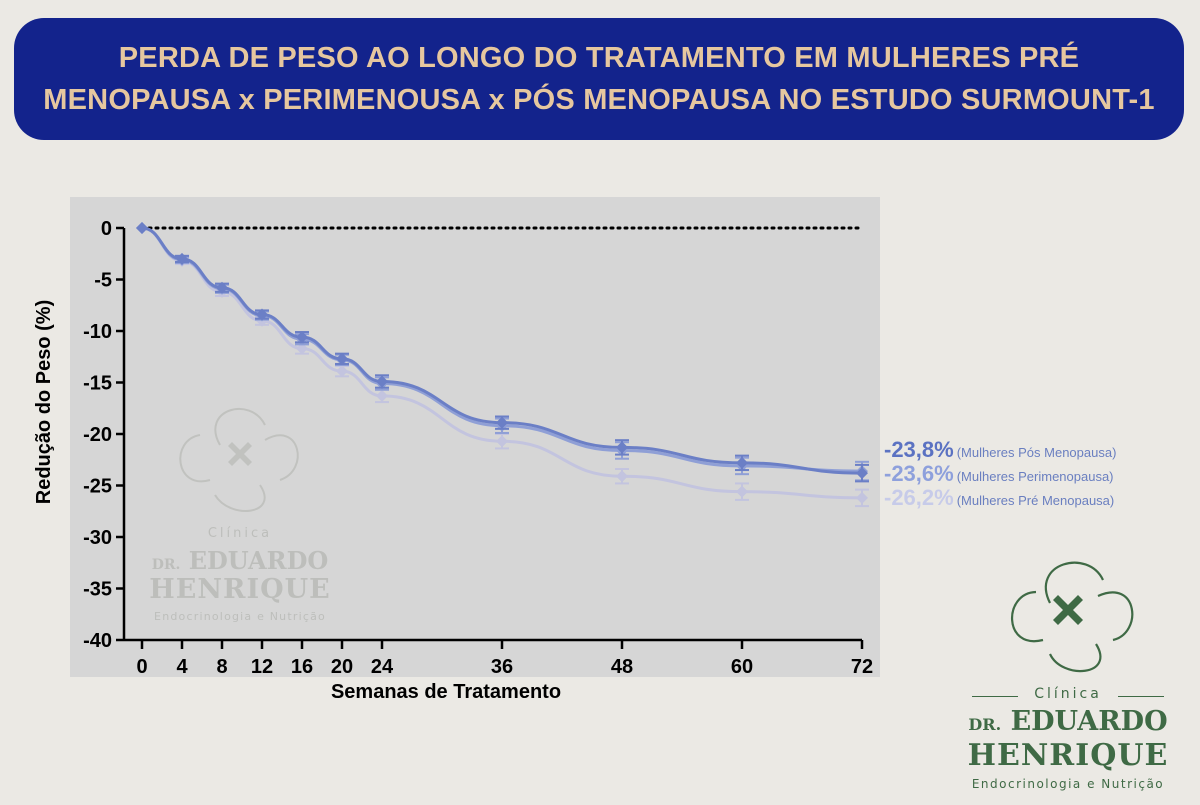 This screenshot has width=1200, height=805. I want to click on x-tick-label: 72, so click(862, 667).